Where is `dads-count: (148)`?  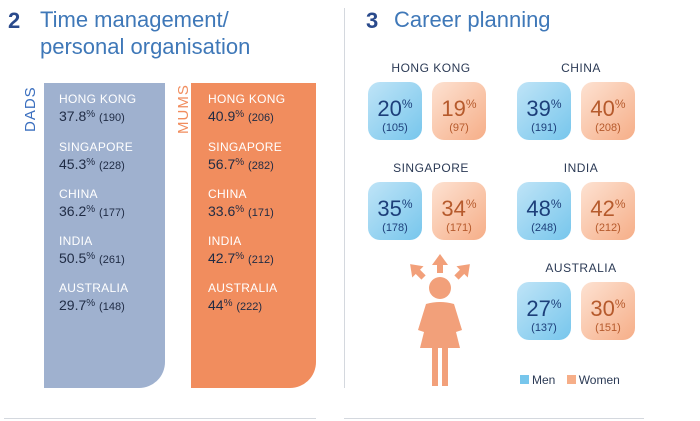 dads-count: (148) is located at coordinates (112, 307).